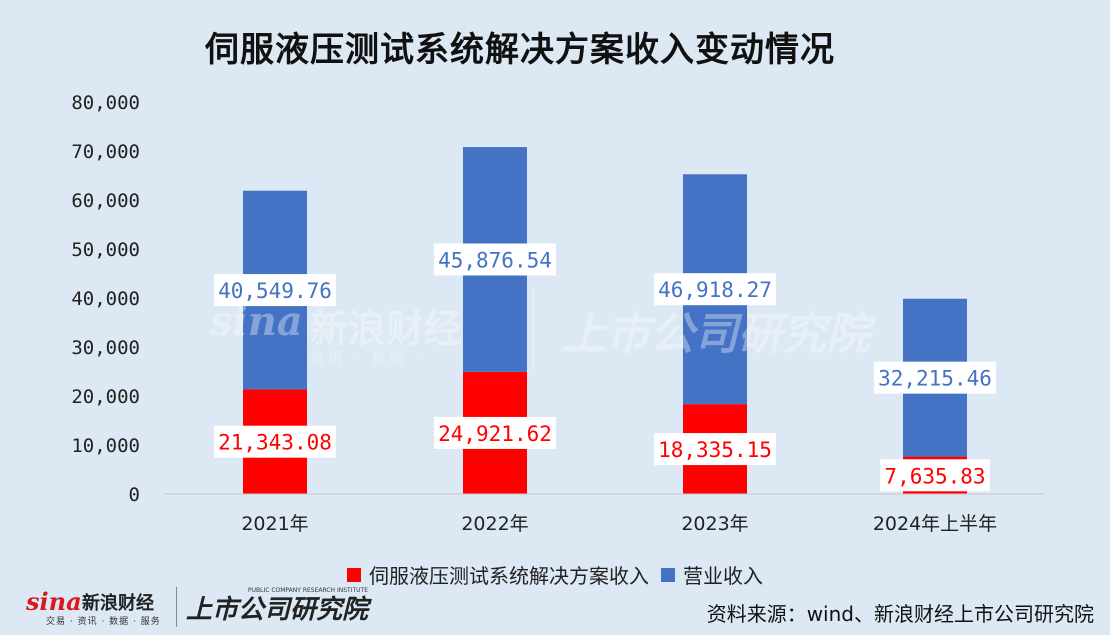 This screenshot has height=635, width=1110. I want to click on data-label-text: 21,343.08, so click(275, 443).